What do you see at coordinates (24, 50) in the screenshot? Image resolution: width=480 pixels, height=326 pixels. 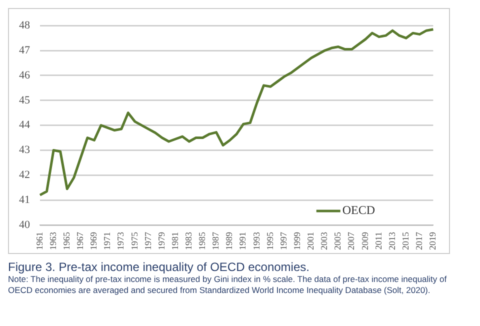 I see `y-tick-label: 47` at bounding box center [24, 50].